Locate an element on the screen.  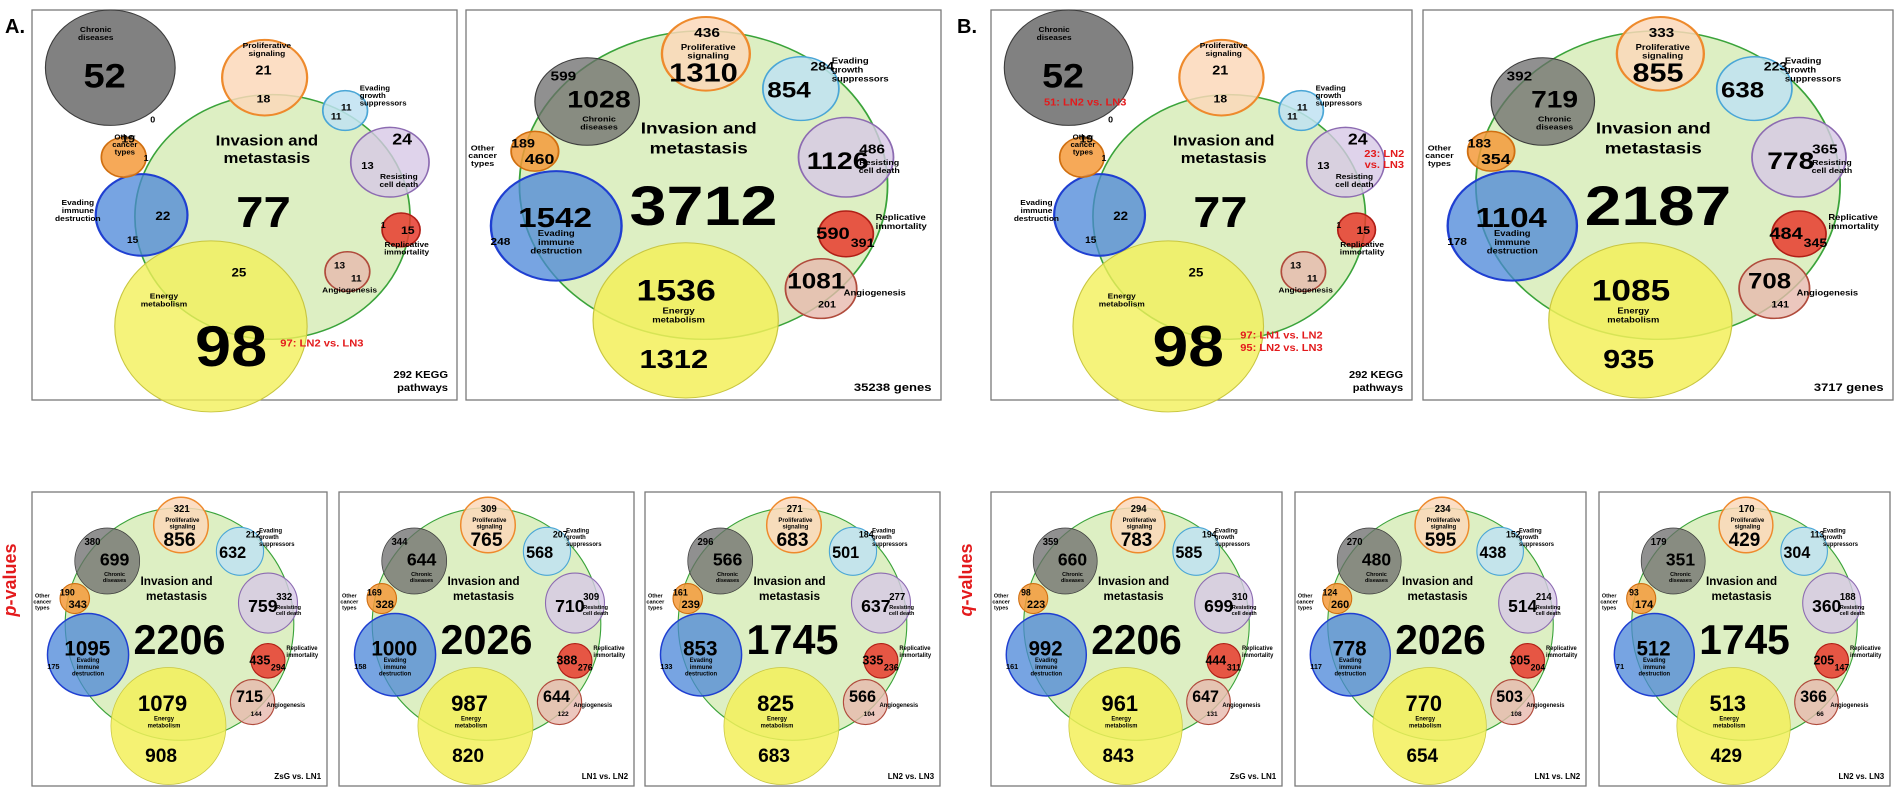
replicative-circle is located at coordinates (1832, 660).